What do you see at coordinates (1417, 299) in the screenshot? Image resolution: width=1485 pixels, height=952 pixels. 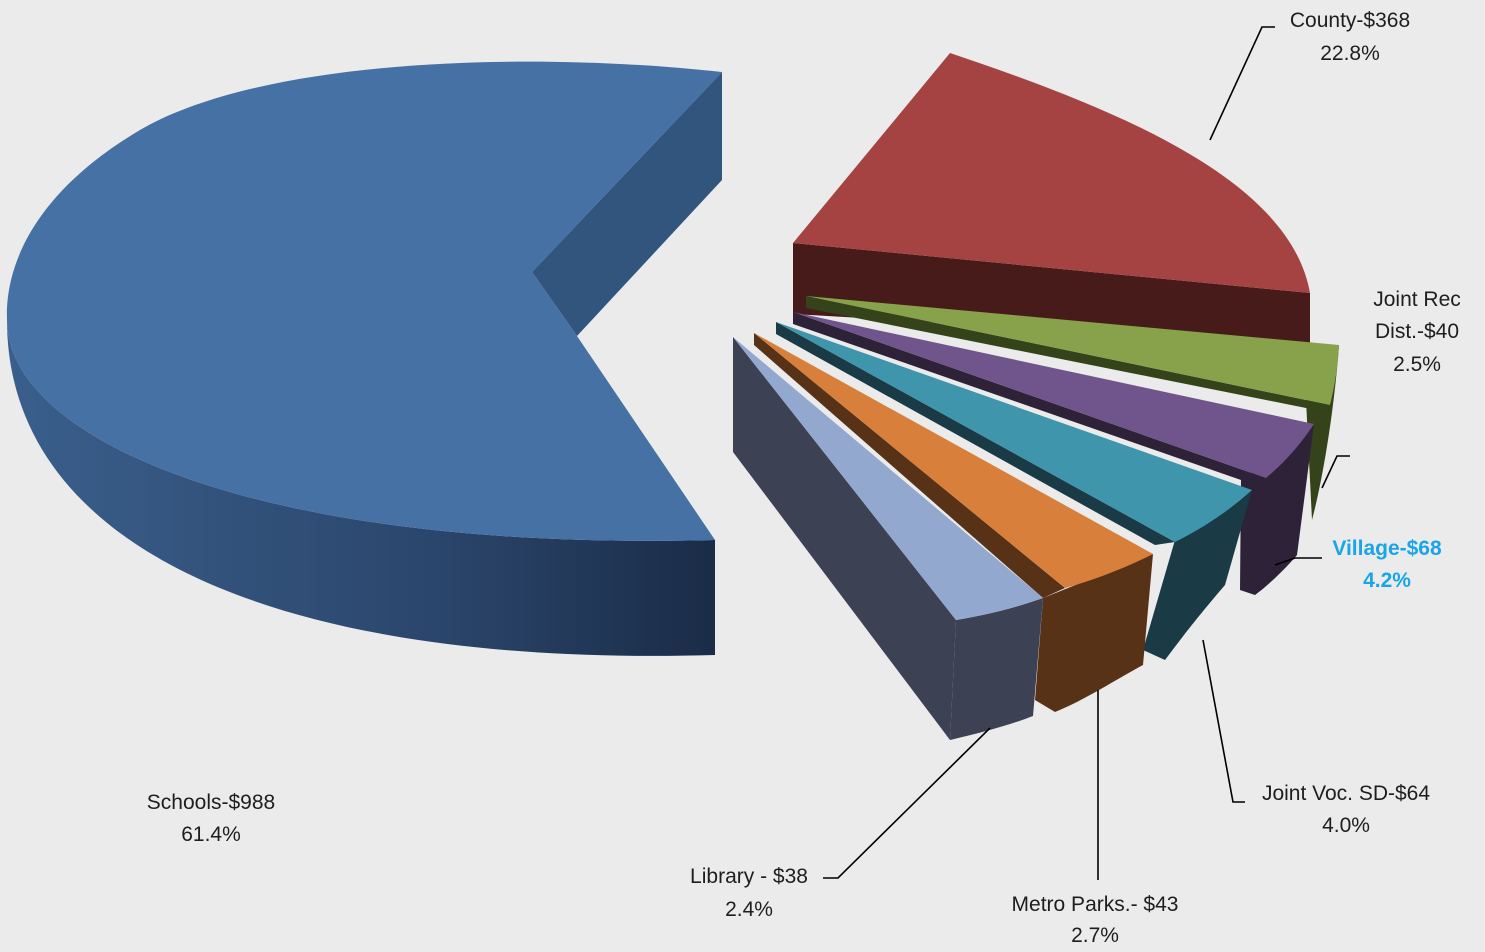 I see `label-joint-rec-line1: Joint Rec` at bounding box center [1417, 299].